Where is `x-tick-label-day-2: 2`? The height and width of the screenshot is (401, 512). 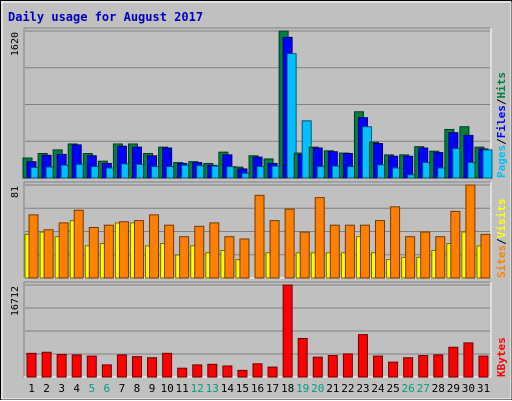
x-tick-label-day-2: 2 is located at coordinates (46, 388).